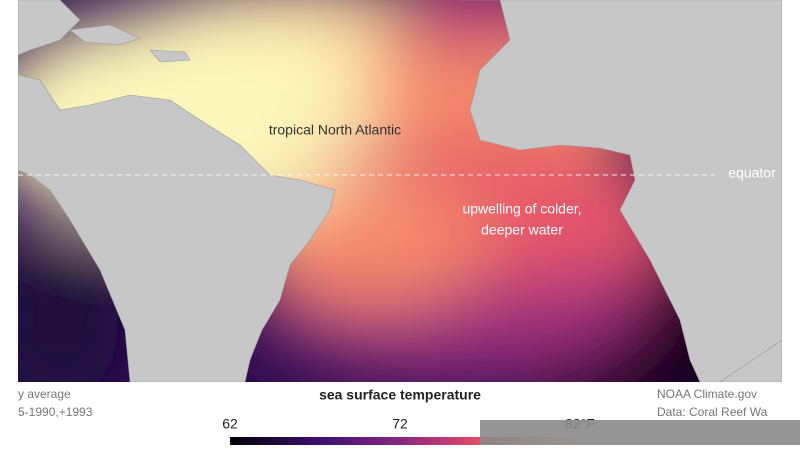  I want to click on upwelling-label: upwelling of colder,, so click(521, 209).